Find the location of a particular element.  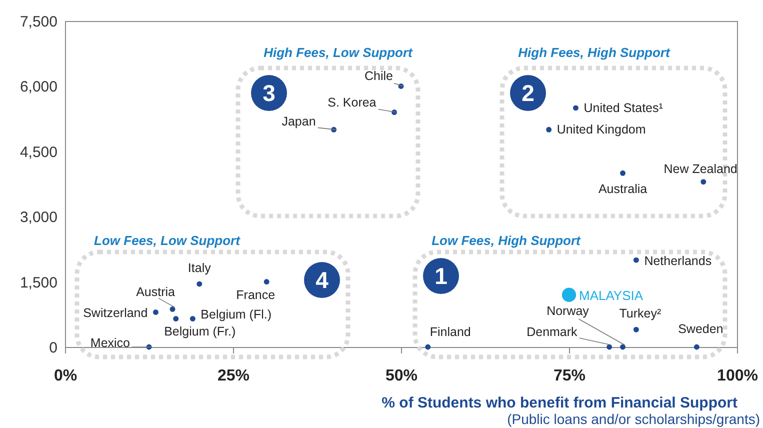

annotation: 1 is located at coordinates (441, 276).